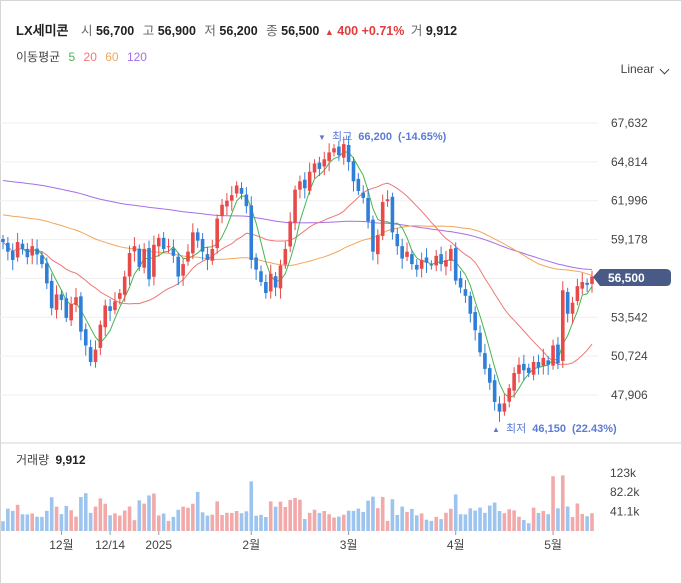 This screenshot has width=682, height=584. What do you see at coordinates (38, 57) in the screenshot?
I see `ma-legend-title: 이동평균` at bounding box center [38, 57].